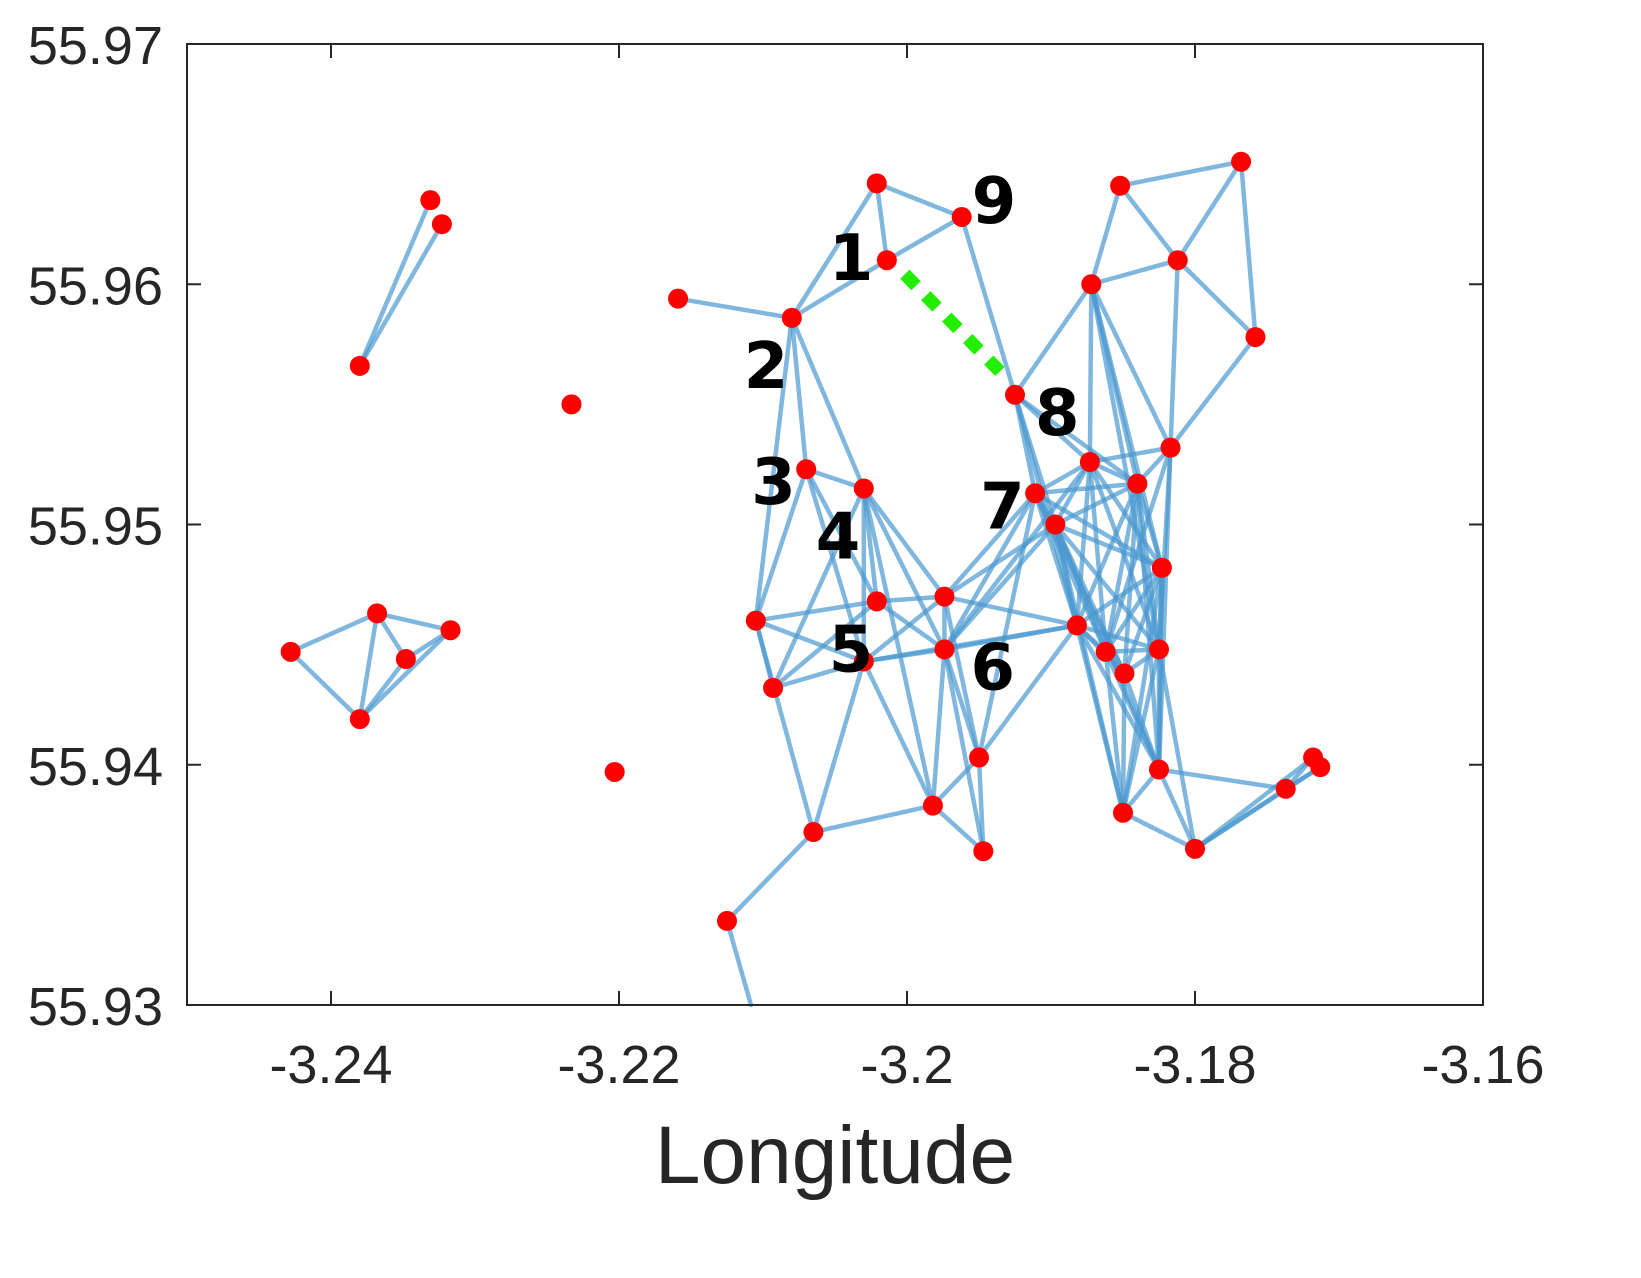 The height and width of the screenshot is (1278, 1641). What do you see at coordinates (961, 216) in the screenshot?
I see `node-n9` at bounding box center [961, 216].